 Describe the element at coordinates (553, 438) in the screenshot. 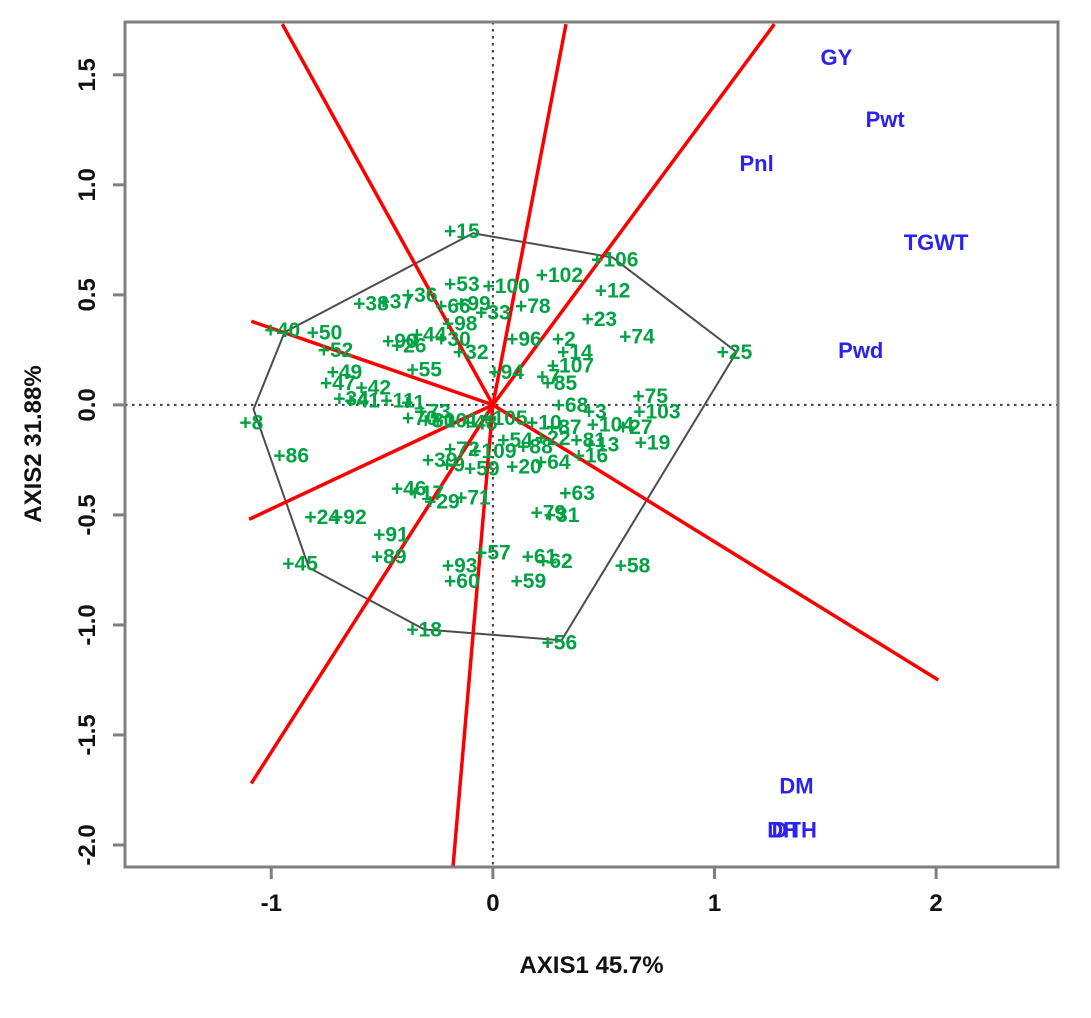

I see `genotype-label: +22` at that location.